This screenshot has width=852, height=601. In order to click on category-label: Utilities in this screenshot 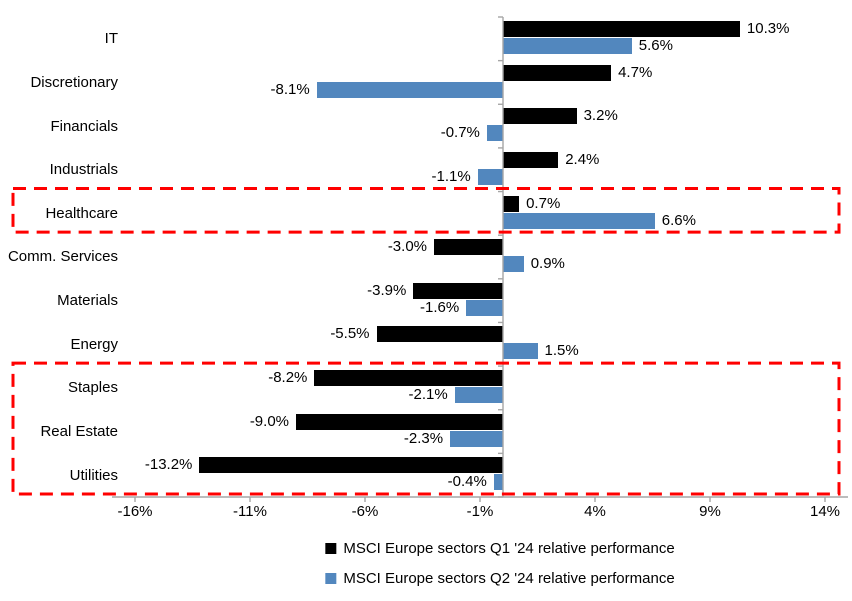, I will do `click(93, 475)`.